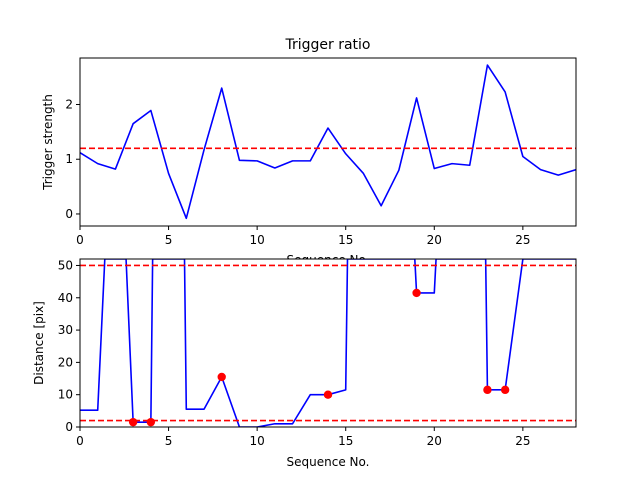 Image resolution: width=640 pixels, height=480 pixels. Describe the element at coordinates (69, 346) in the screenshot. I see `y-ticks-bottom: 0 10 20 30 40 50` at that location.